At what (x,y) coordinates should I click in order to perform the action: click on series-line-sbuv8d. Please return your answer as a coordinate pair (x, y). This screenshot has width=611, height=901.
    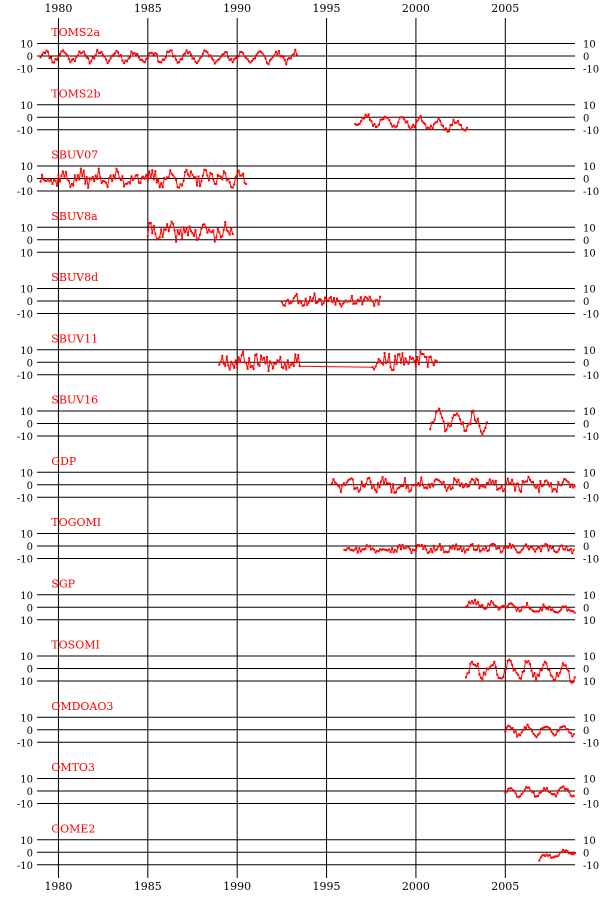
    Looking at the image, I should click on (331, 300).